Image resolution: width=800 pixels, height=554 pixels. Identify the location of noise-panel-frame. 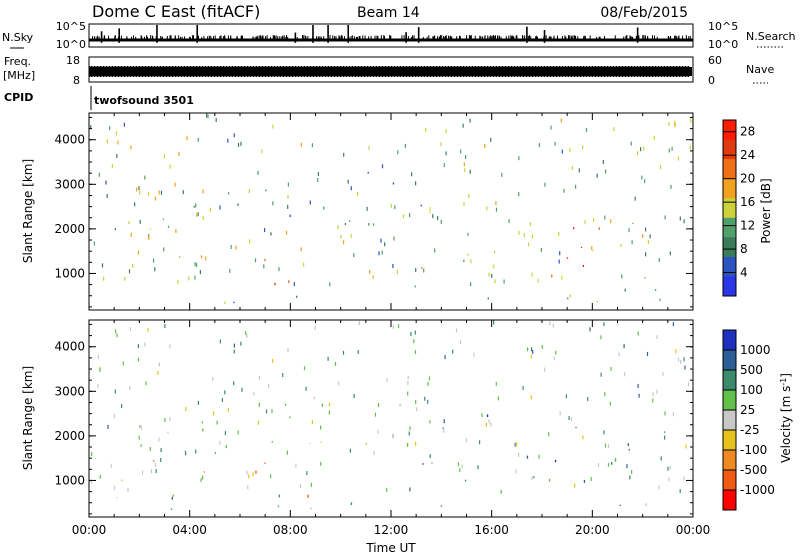
(391, 35).